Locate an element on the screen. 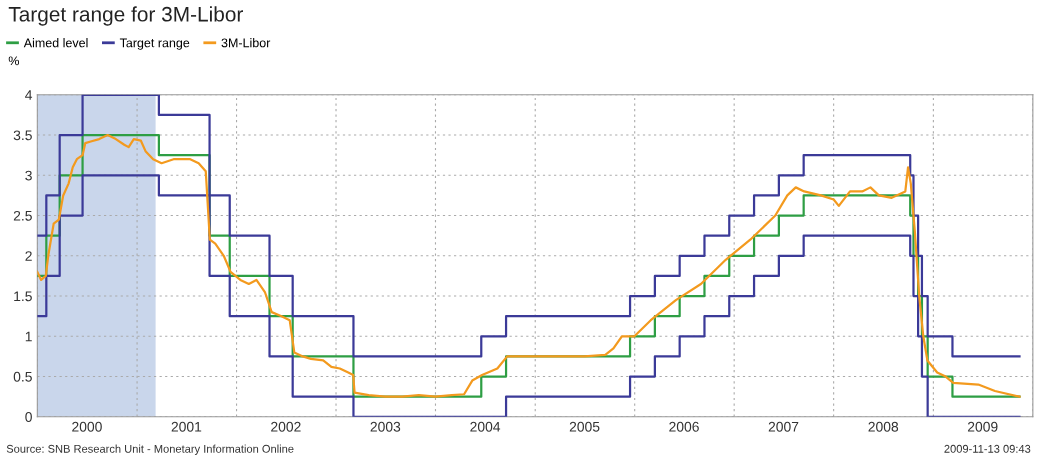 The height and width of the screenshot is (458, 1037). y-tick-label: 2.5 is located at coordinates (22, 215).